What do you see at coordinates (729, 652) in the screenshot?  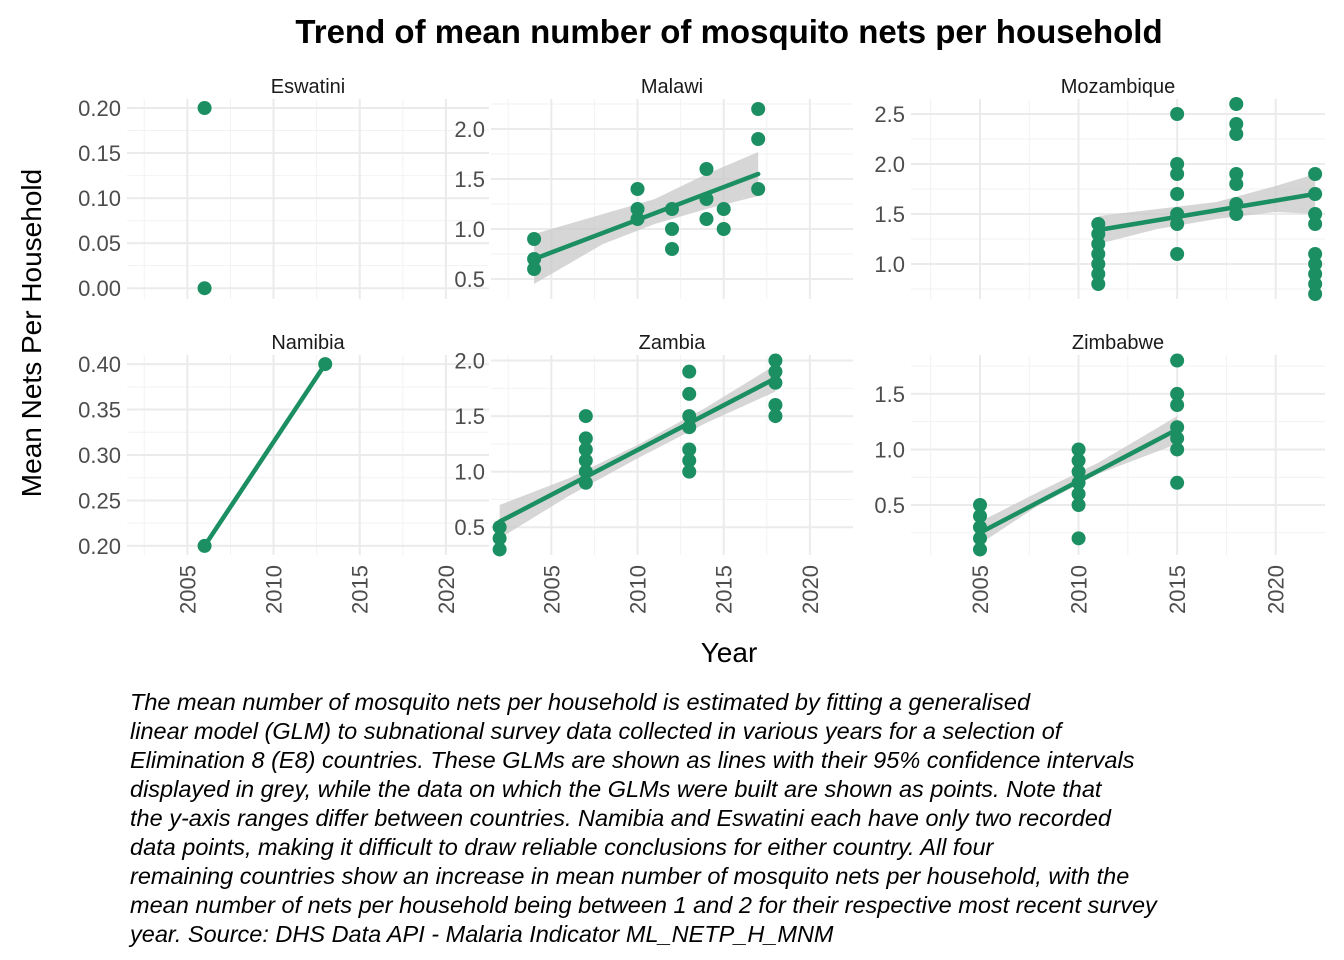 I see `x-axis-label: Year` at bounding box center [729, 652].